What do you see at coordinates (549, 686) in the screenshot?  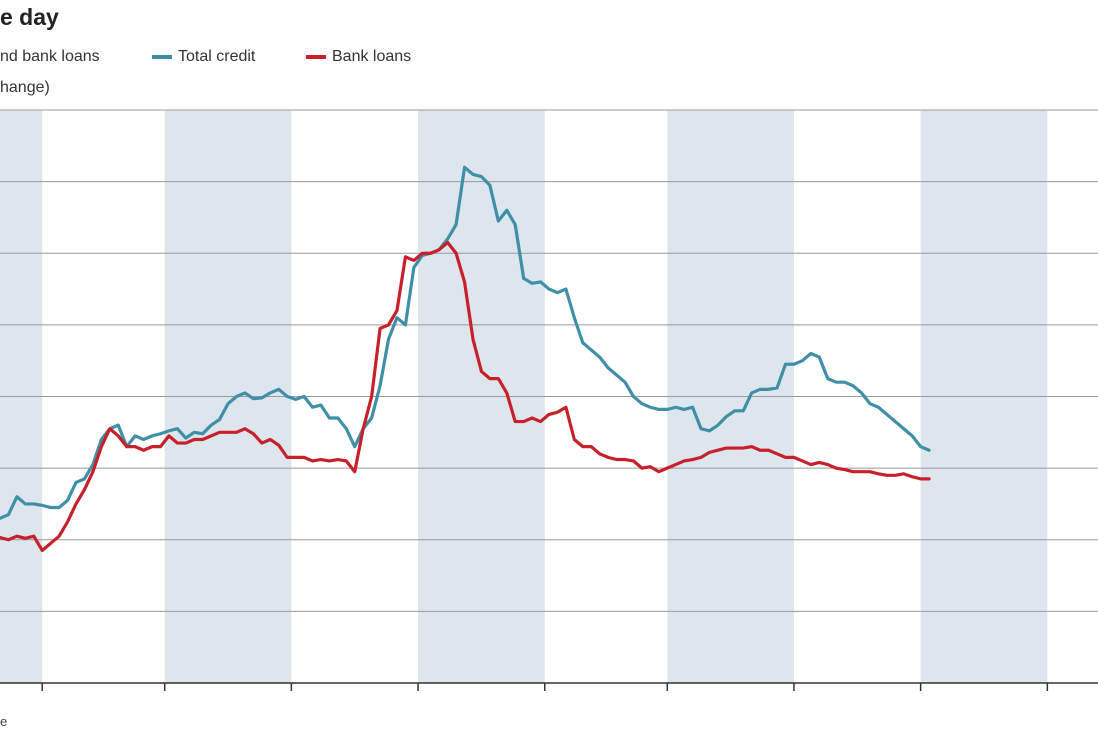 I see `x-axis` at bounding box center [549, 686].